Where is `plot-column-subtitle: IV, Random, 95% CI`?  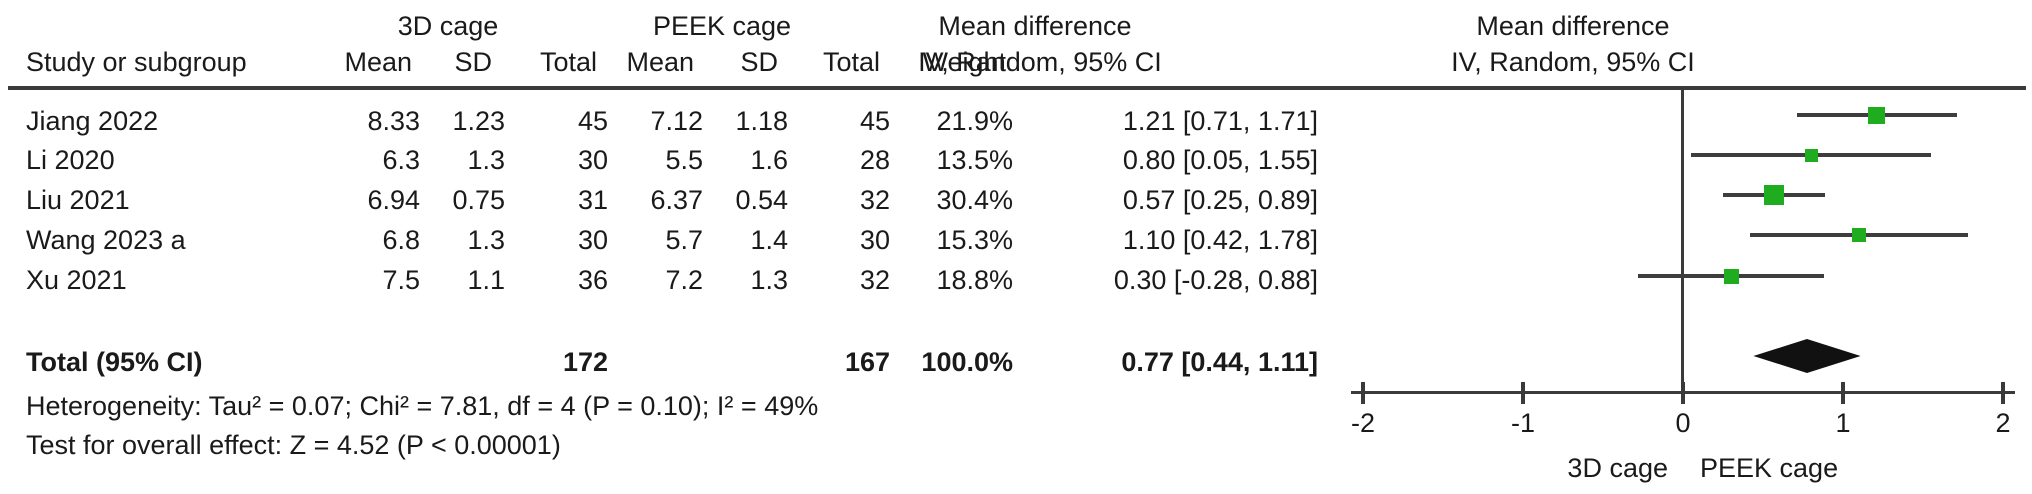 plot-column-subtitle: IV, Random, 95% CI is located at coordinates (1573, 62).